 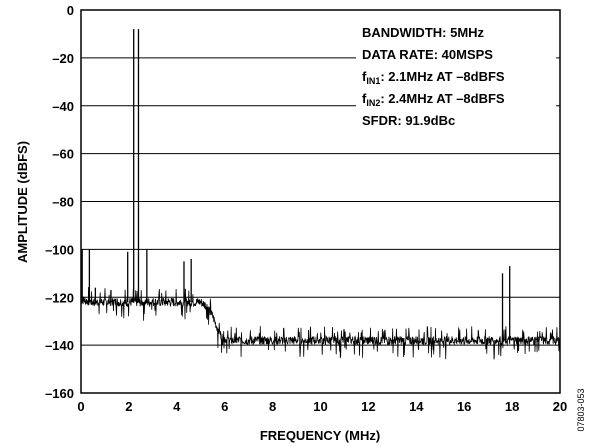 I want to click on annotation-background, so click(x=456, y=71).